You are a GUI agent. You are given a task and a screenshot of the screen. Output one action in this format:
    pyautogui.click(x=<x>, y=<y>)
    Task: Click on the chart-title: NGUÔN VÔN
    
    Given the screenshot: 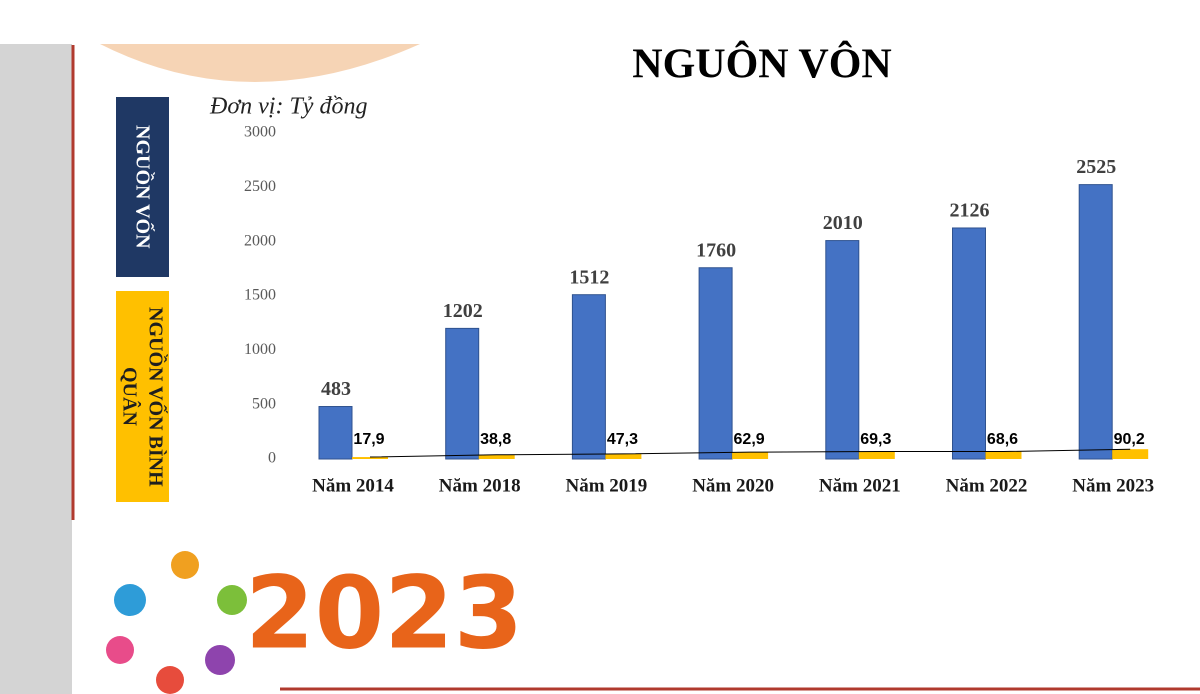 What is the action you would take?
    pyautogui.click(x=761, y=64)
    